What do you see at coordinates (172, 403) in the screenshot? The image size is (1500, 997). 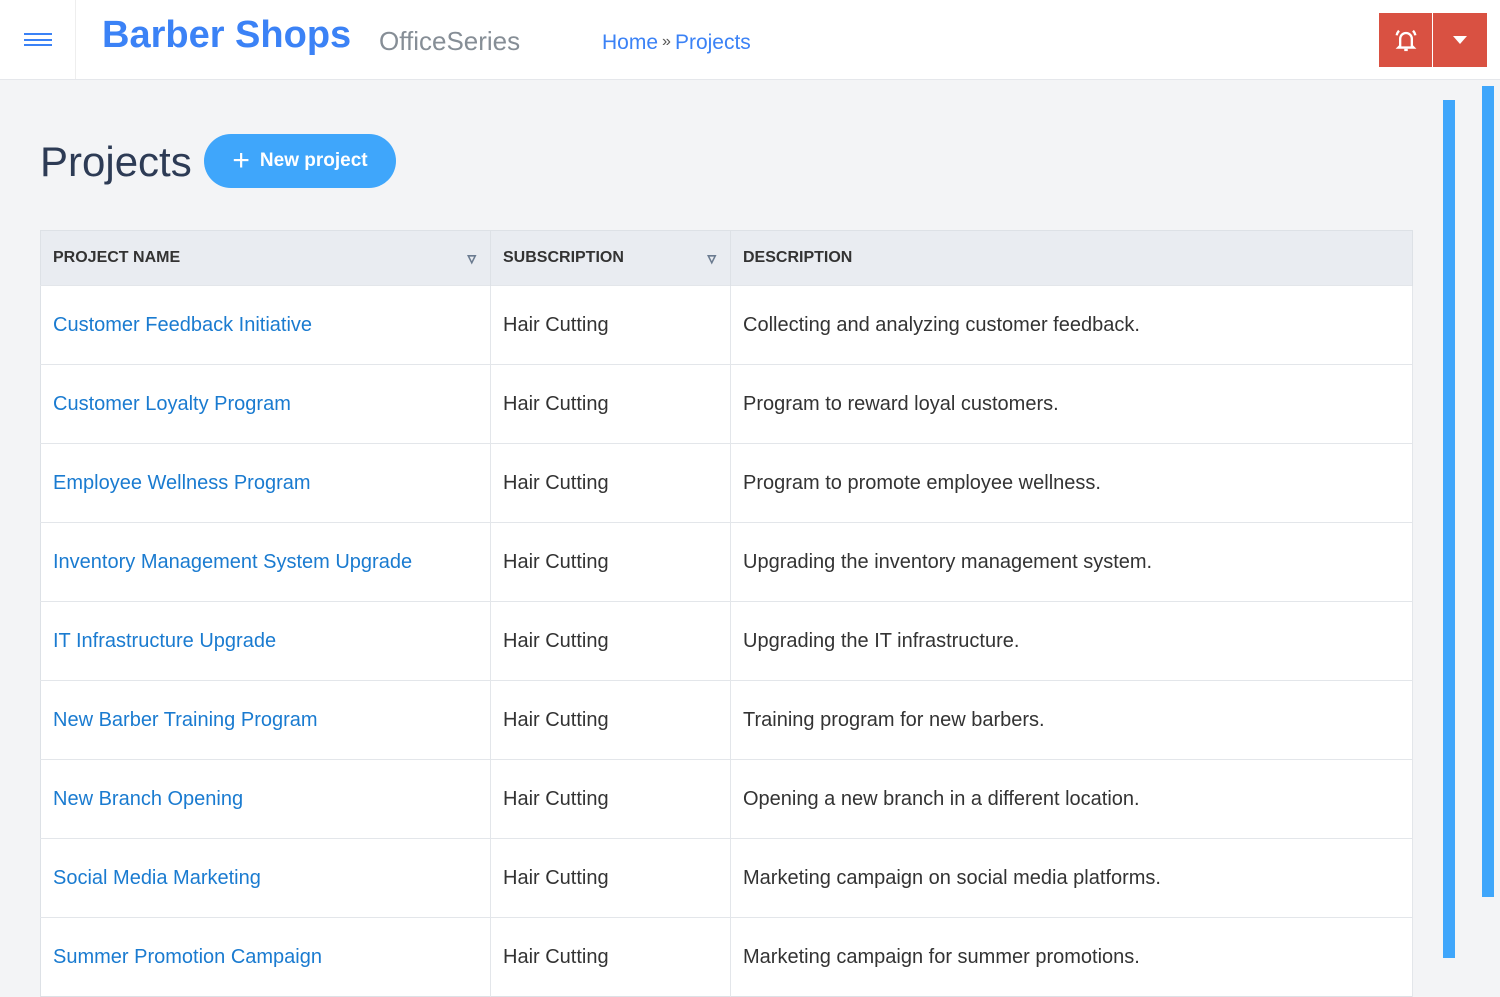 I see `project-name-link: Customer Loyalty Program` at bounding box center [172, 403].